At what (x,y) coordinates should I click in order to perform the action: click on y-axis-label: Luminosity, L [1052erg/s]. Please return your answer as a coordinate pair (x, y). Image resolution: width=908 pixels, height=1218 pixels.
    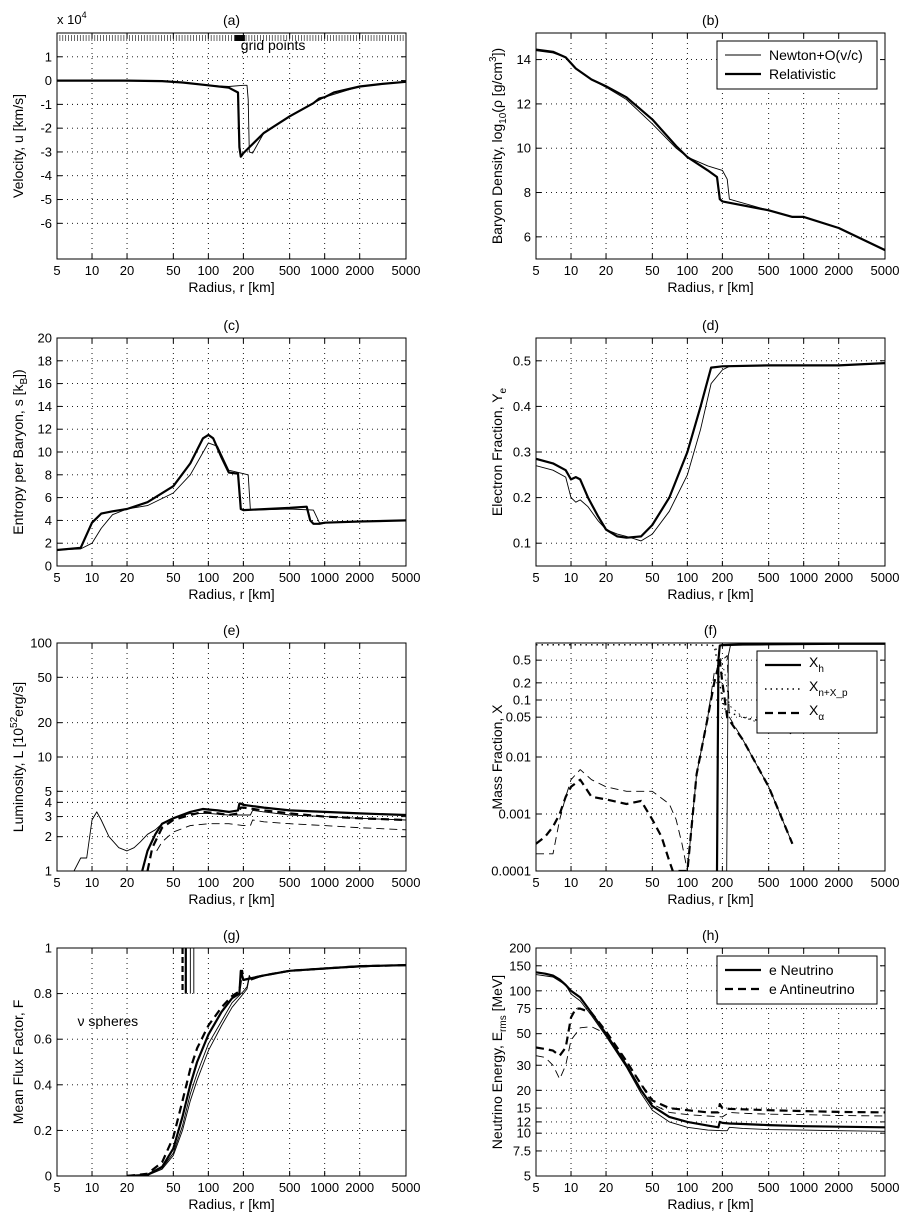
    Looking at the image, I should click on (17, 757).